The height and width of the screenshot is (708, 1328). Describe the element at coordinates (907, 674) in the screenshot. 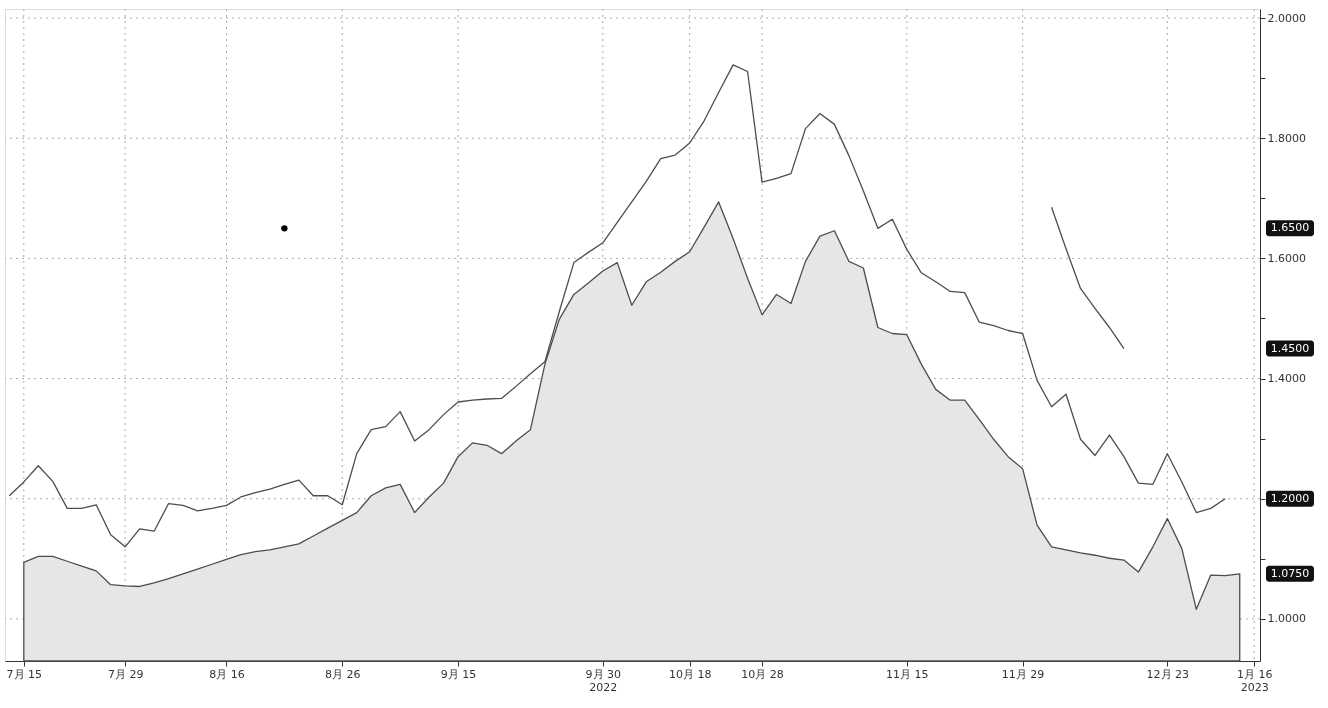

I see `x-tick-label: 11月 15` at that location.